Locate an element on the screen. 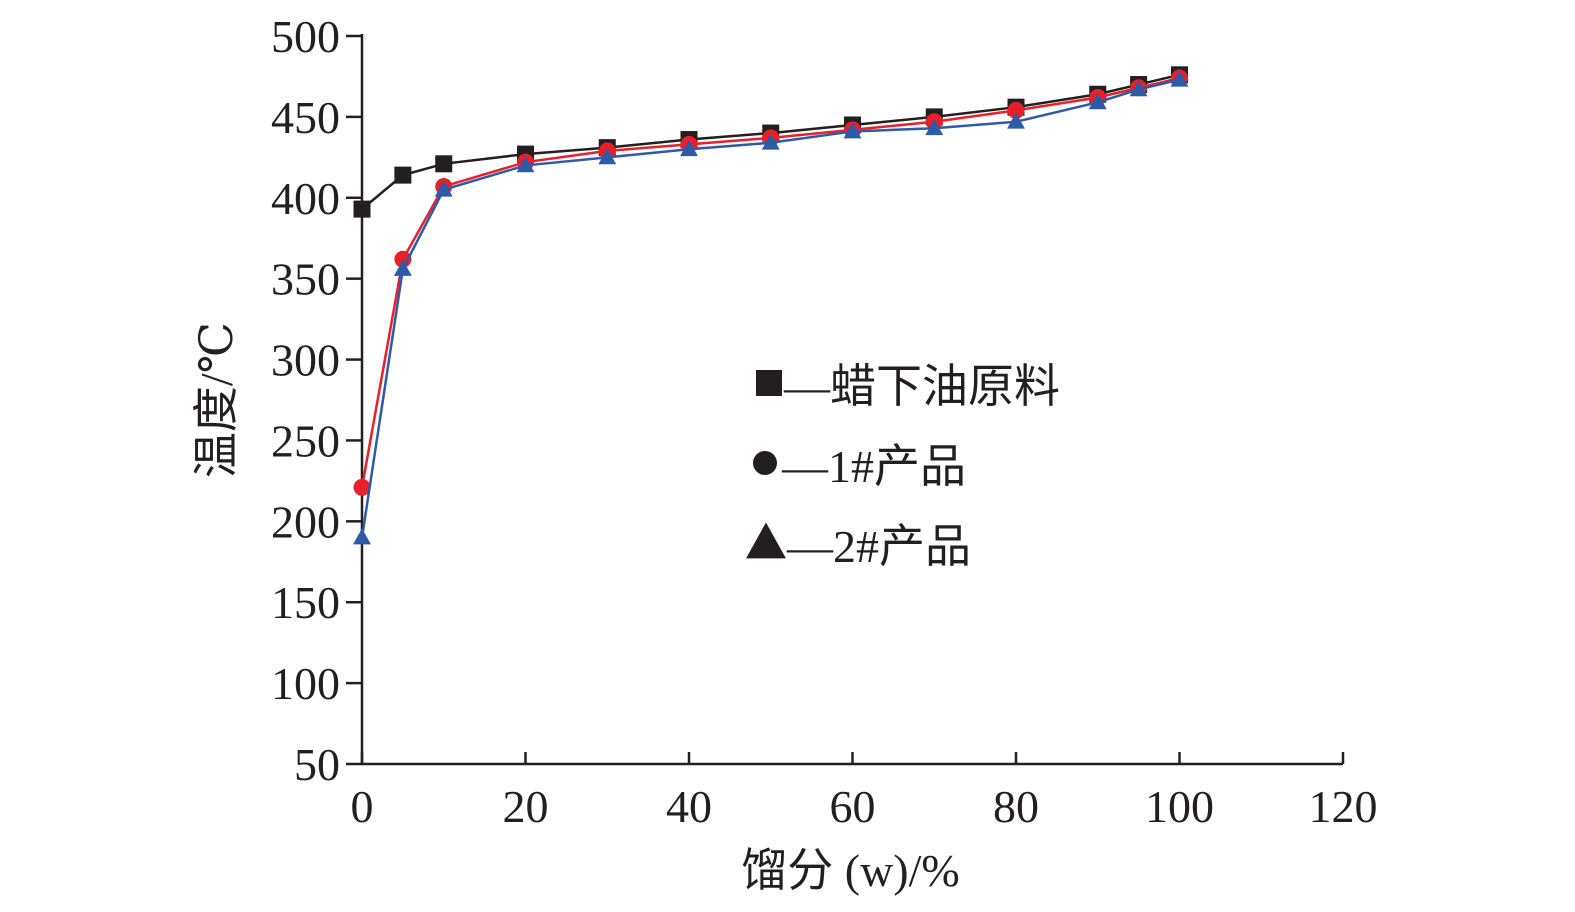  legend-item: —1#产品 is located at coordinates (859, 466).